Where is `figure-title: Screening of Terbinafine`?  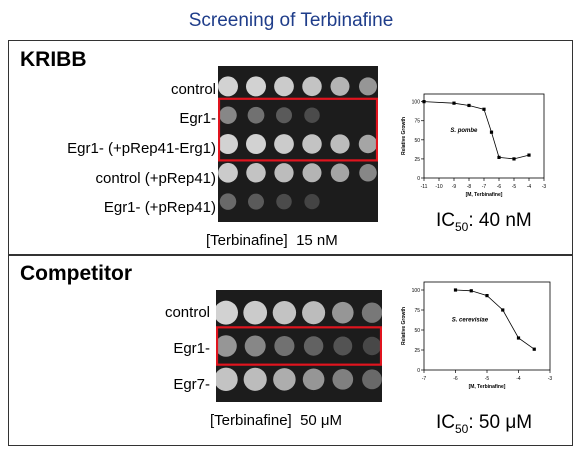
figure-title: Screening of Terbinafine is located at coordinates (291, 20).